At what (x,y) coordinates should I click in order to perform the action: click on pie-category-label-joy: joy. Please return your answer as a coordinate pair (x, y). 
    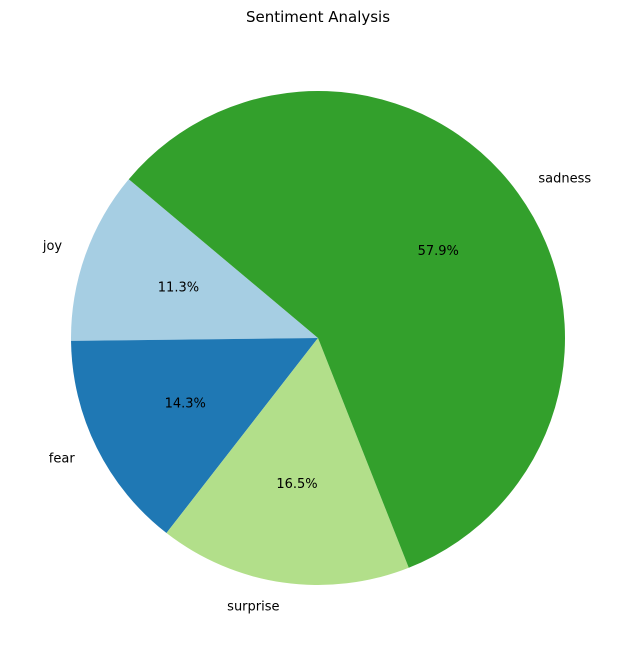
    Looking at the image, I should click on (52, 246).